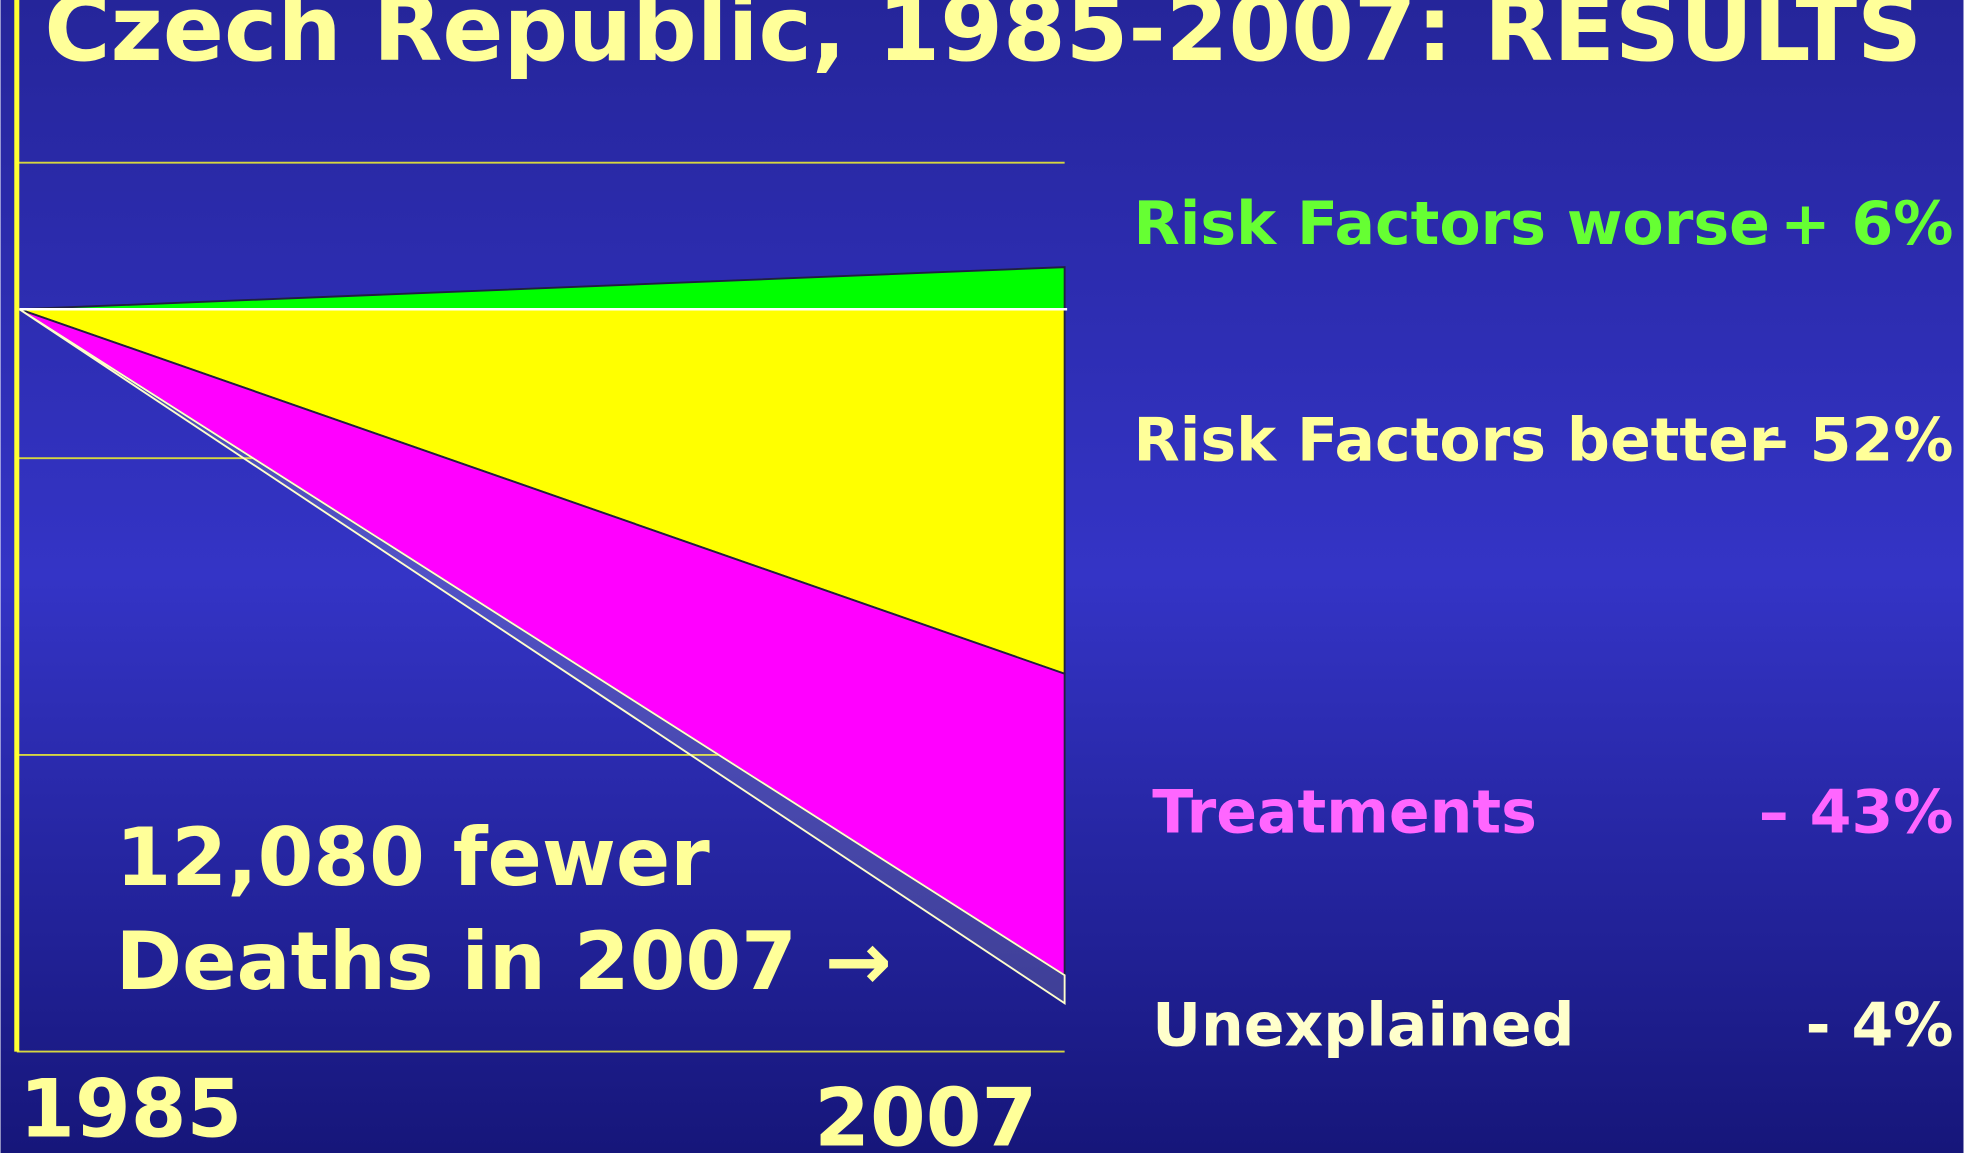 This screenshot has width=1964, height=1153. What do you see at coordinates (1880, 1025) in the screenshot?
I see `value-label: - 4%` at bounding box center [1880, 1025].